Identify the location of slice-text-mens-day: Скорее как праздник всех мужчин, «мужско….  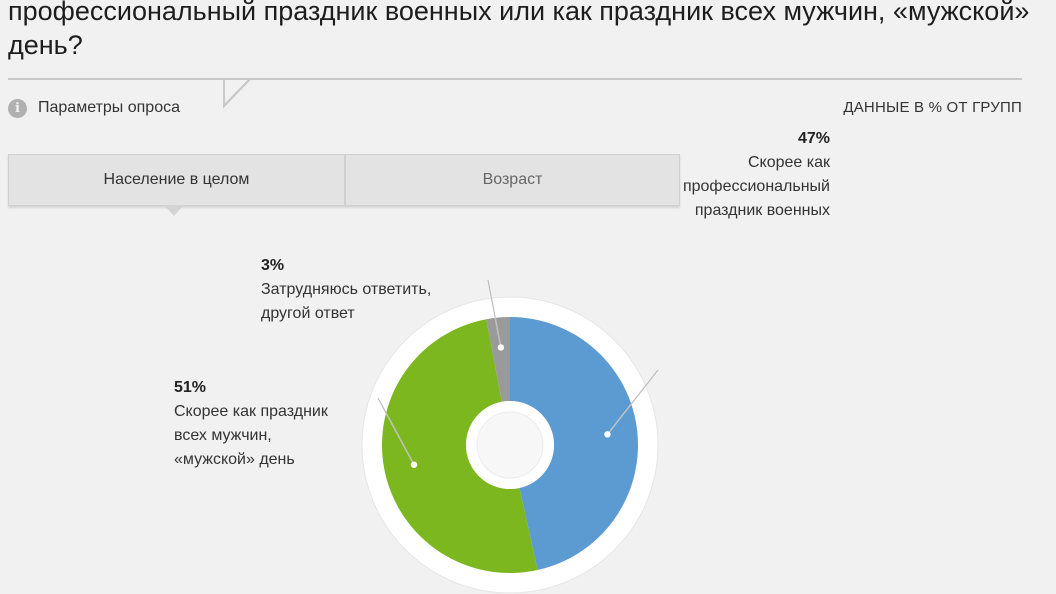
(251, 435).